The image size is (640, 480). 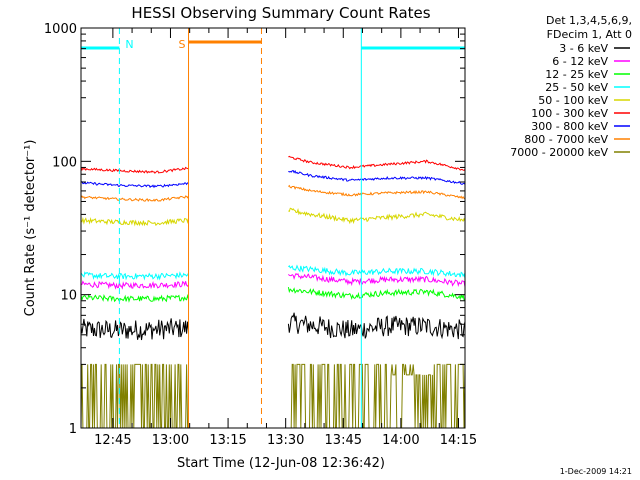 What do you see at coordinates (281, 463) in the screenshot?
I see `x-axis-label: Start Time (12-Jun-08 12:36:42)` at bounding box center [281, 463].